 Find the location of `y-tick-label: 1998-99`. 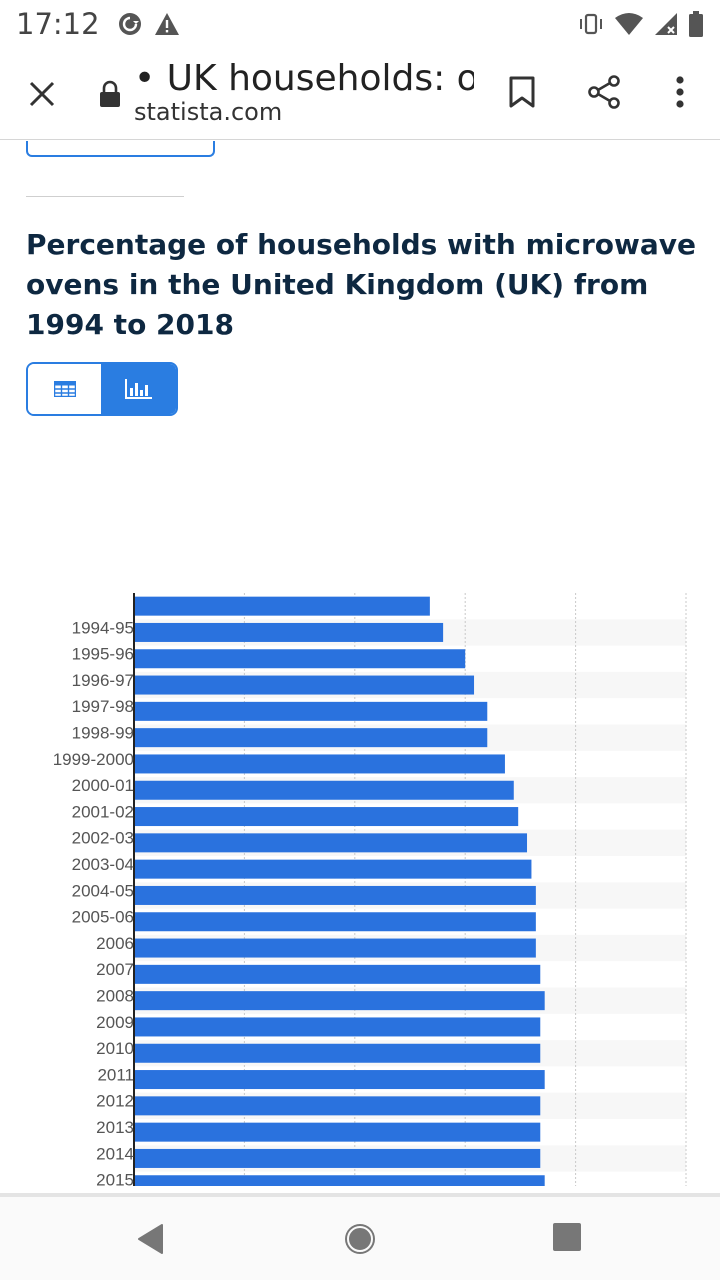

y-tick-label: 1998-99 is located at coordinates (103, 733).